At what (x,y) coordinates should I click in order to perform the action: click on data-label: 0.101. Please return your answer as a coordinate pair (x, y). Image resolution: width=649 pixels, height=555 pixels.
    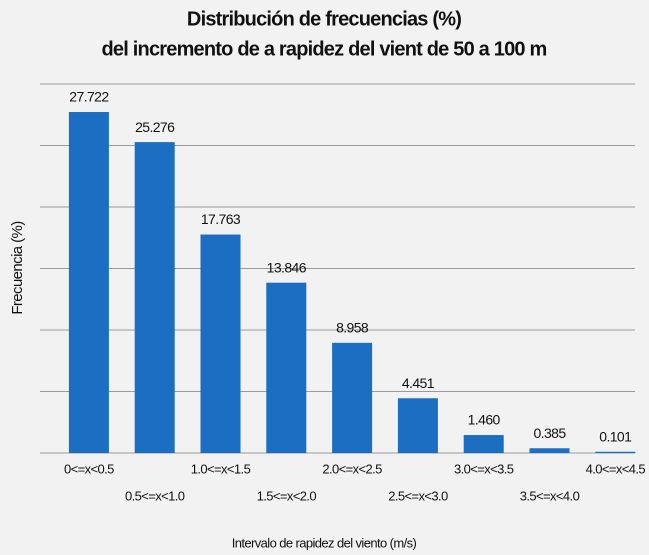
    Looking at the image, I should click on (615, 436).